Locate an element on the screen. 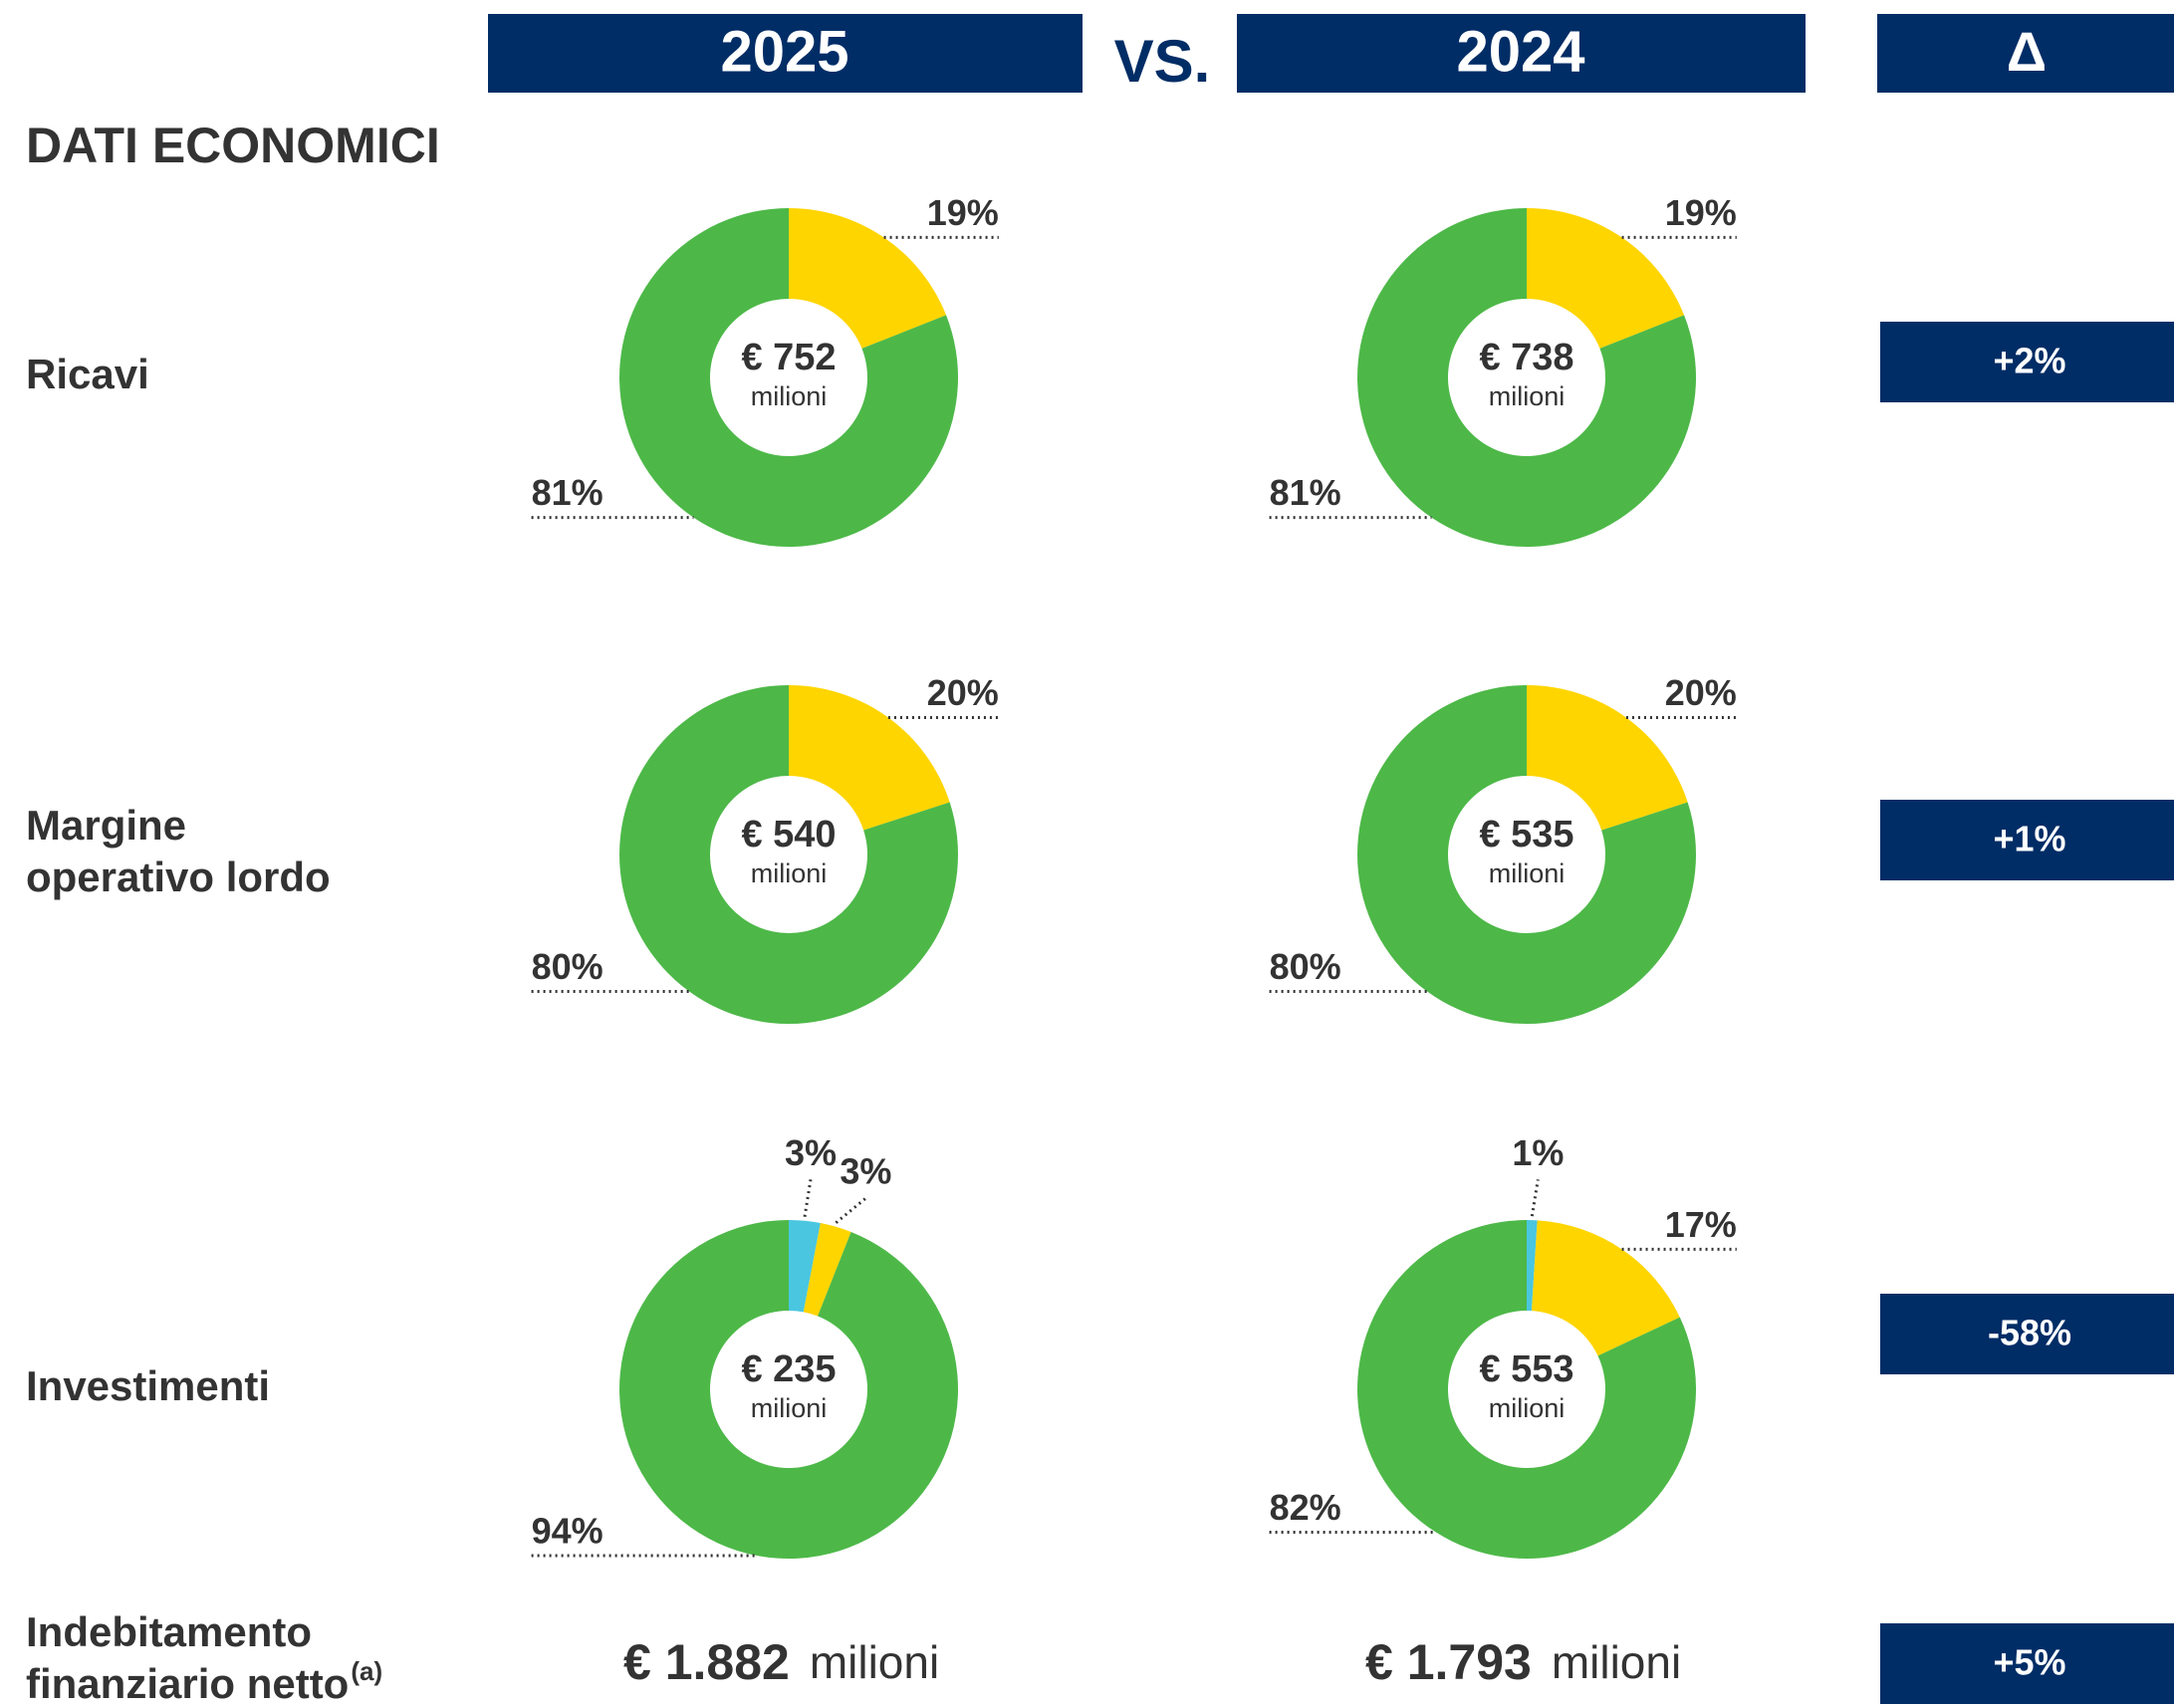 The image size is (2174, 1708). value-label: 17% is located at coordinates (1701, 1224).